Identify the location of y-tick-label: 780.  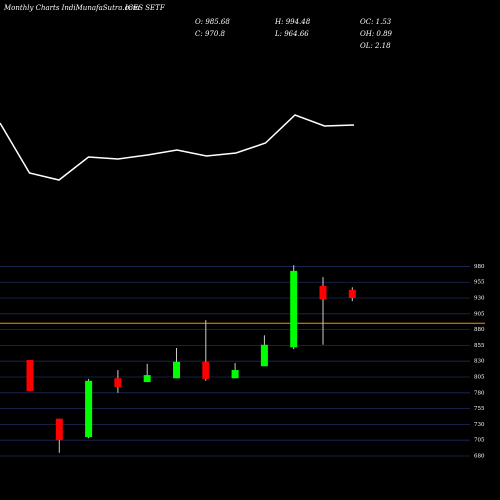
(479, 393).